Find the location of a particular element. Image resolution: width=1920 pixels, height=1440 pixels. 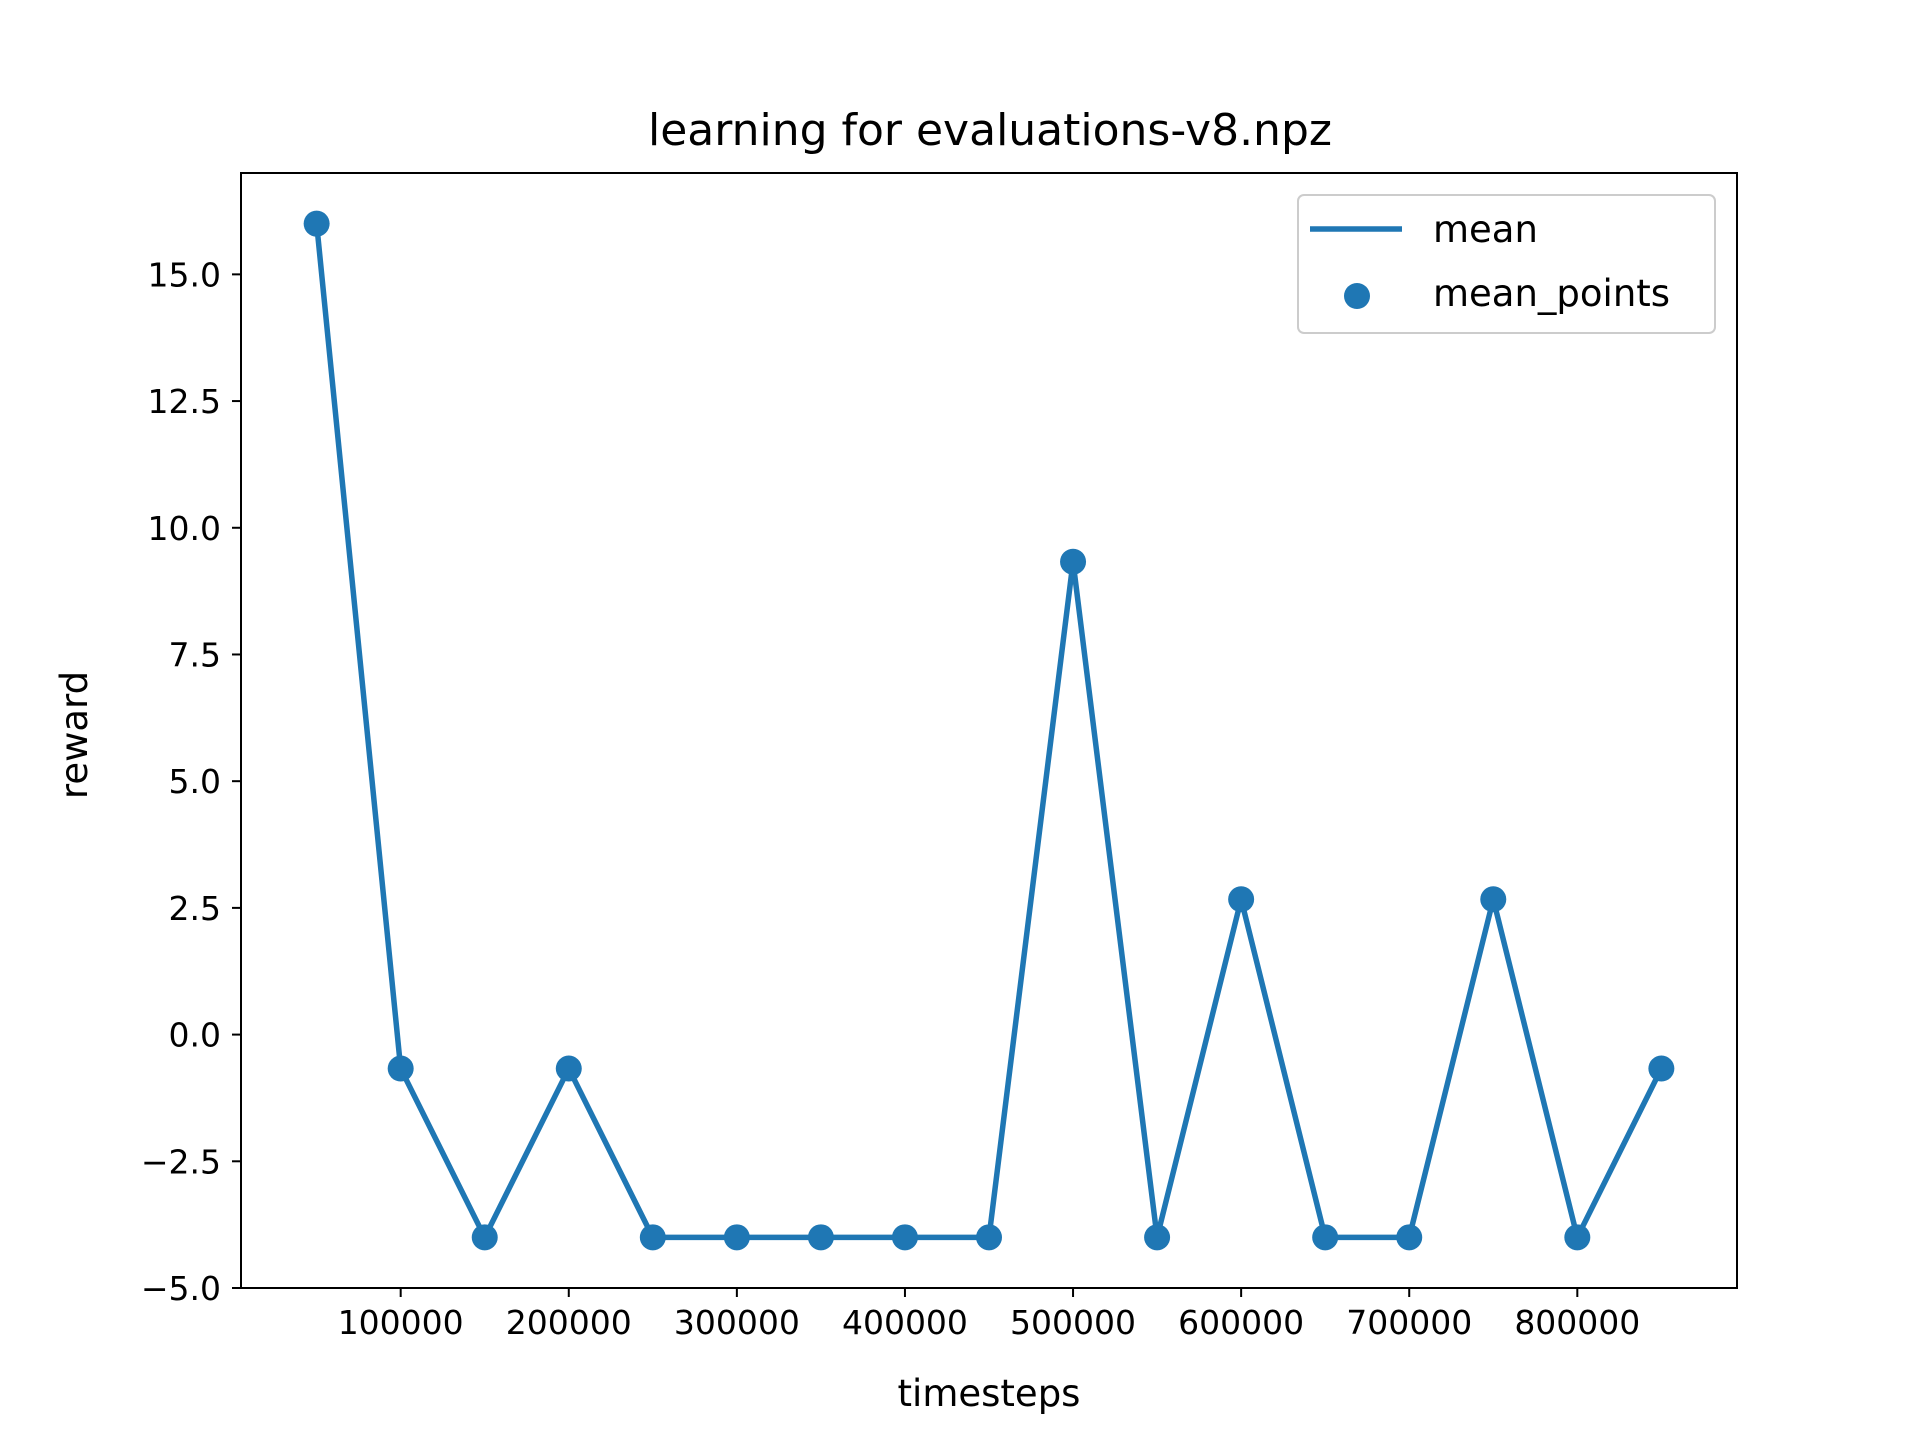

y-tick-label: 15.0 is located at coordinates (184, 274).